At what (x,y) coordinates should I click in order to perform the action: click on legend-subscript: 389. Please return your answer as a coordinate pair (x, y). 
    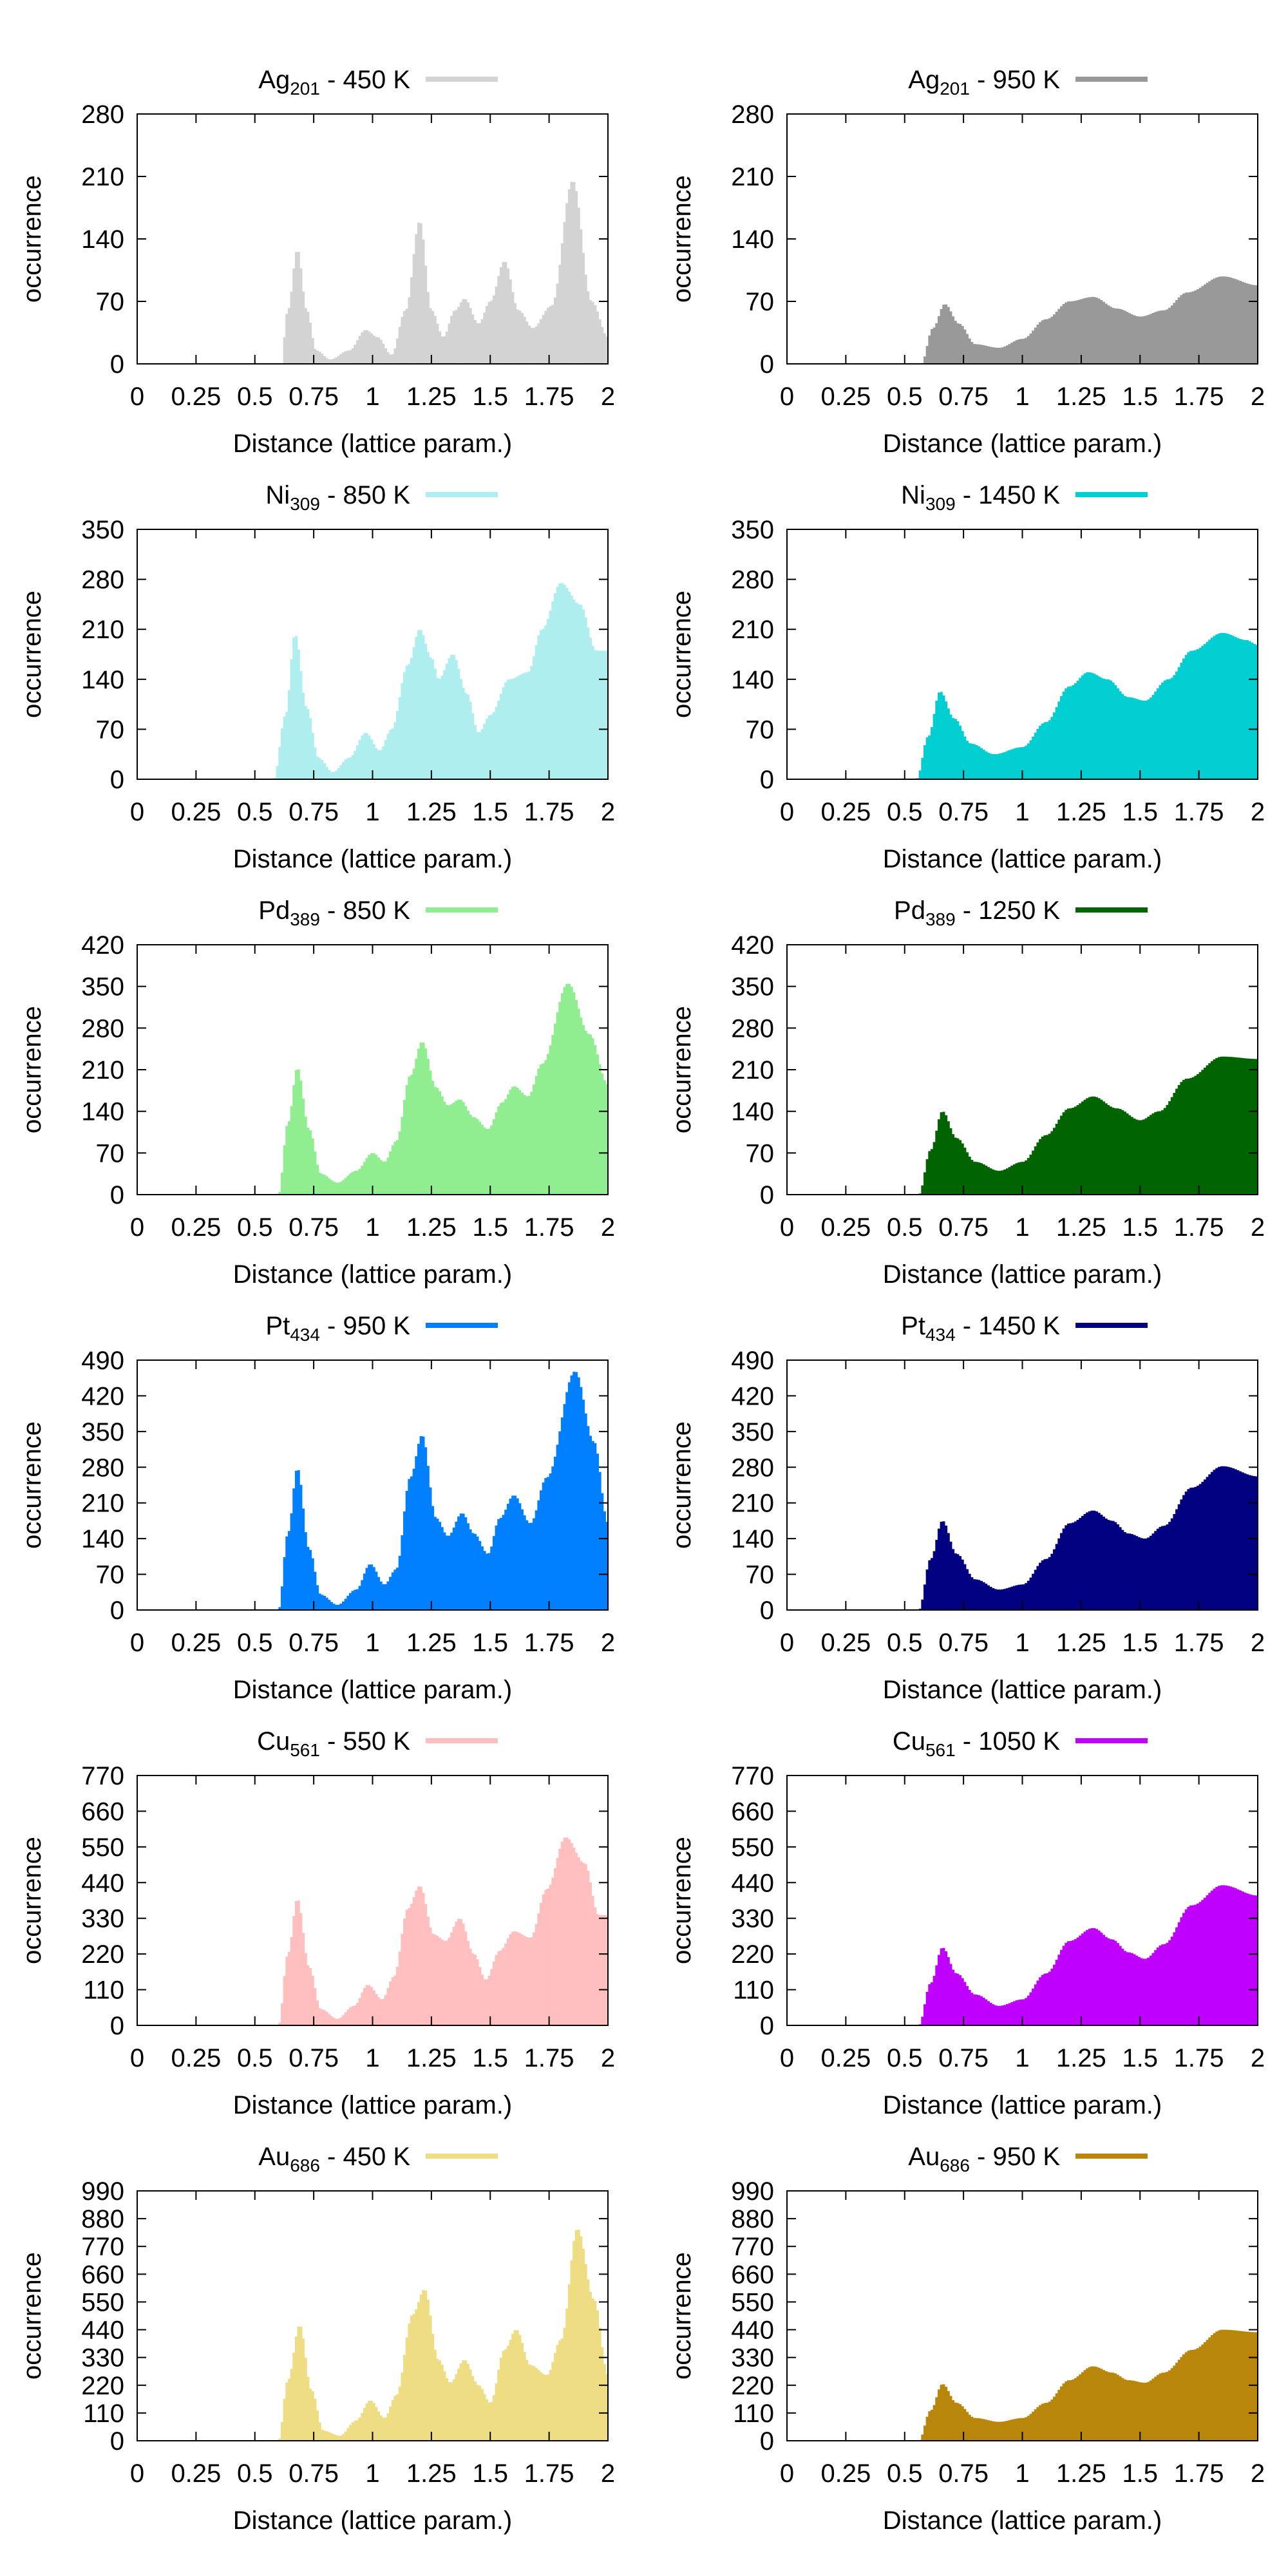
    Looking at the image, I should click on (305, 919).